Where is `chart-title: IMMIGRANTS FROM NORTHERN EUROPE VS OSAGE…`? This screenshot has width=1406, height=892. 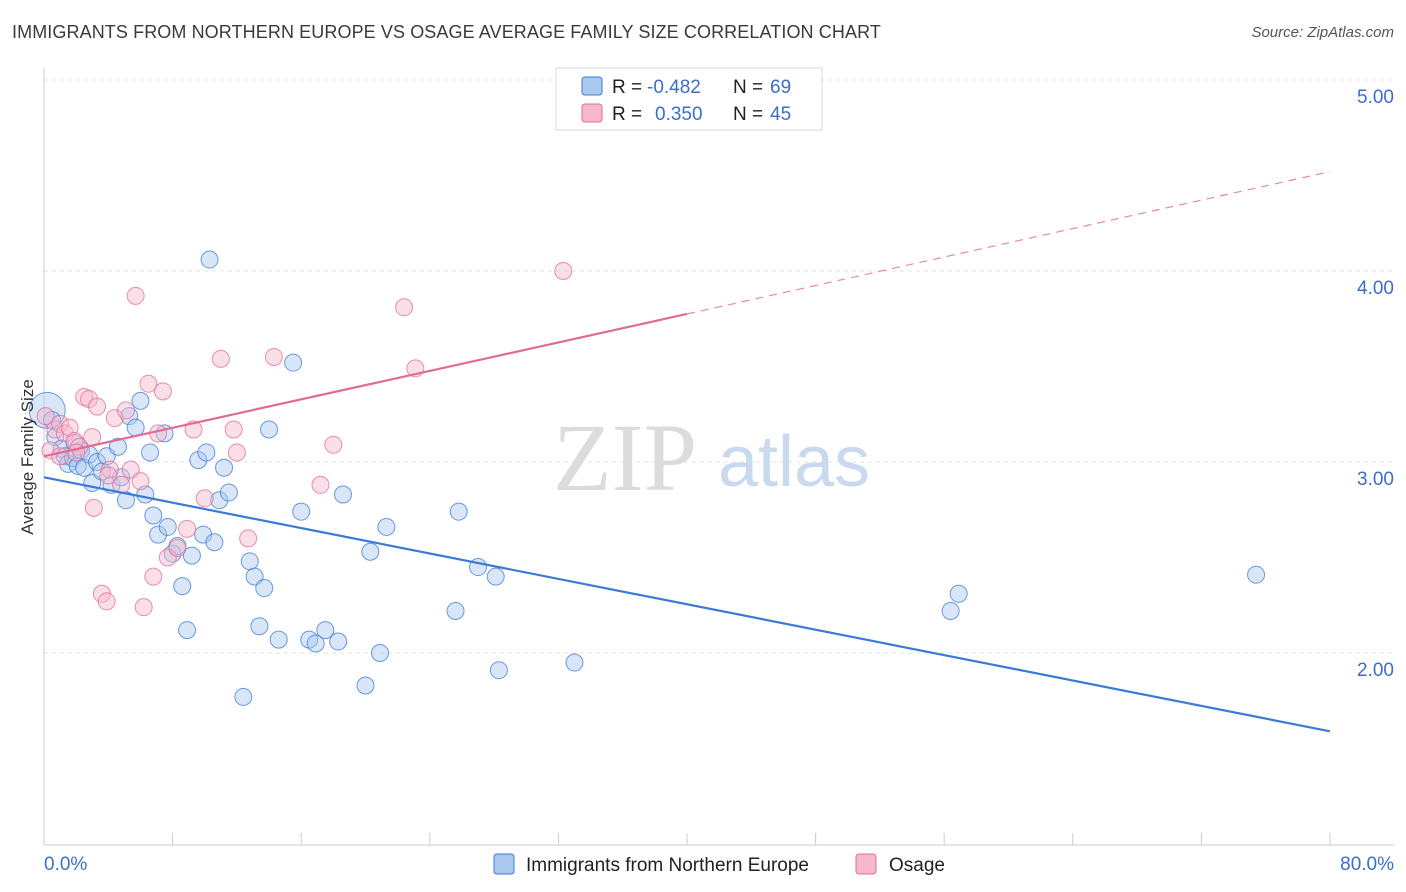
chart-title: IMMIGRANTS FROM NORTHERN EUROPE VS OSAGE… is located at coordinates (446, 32).